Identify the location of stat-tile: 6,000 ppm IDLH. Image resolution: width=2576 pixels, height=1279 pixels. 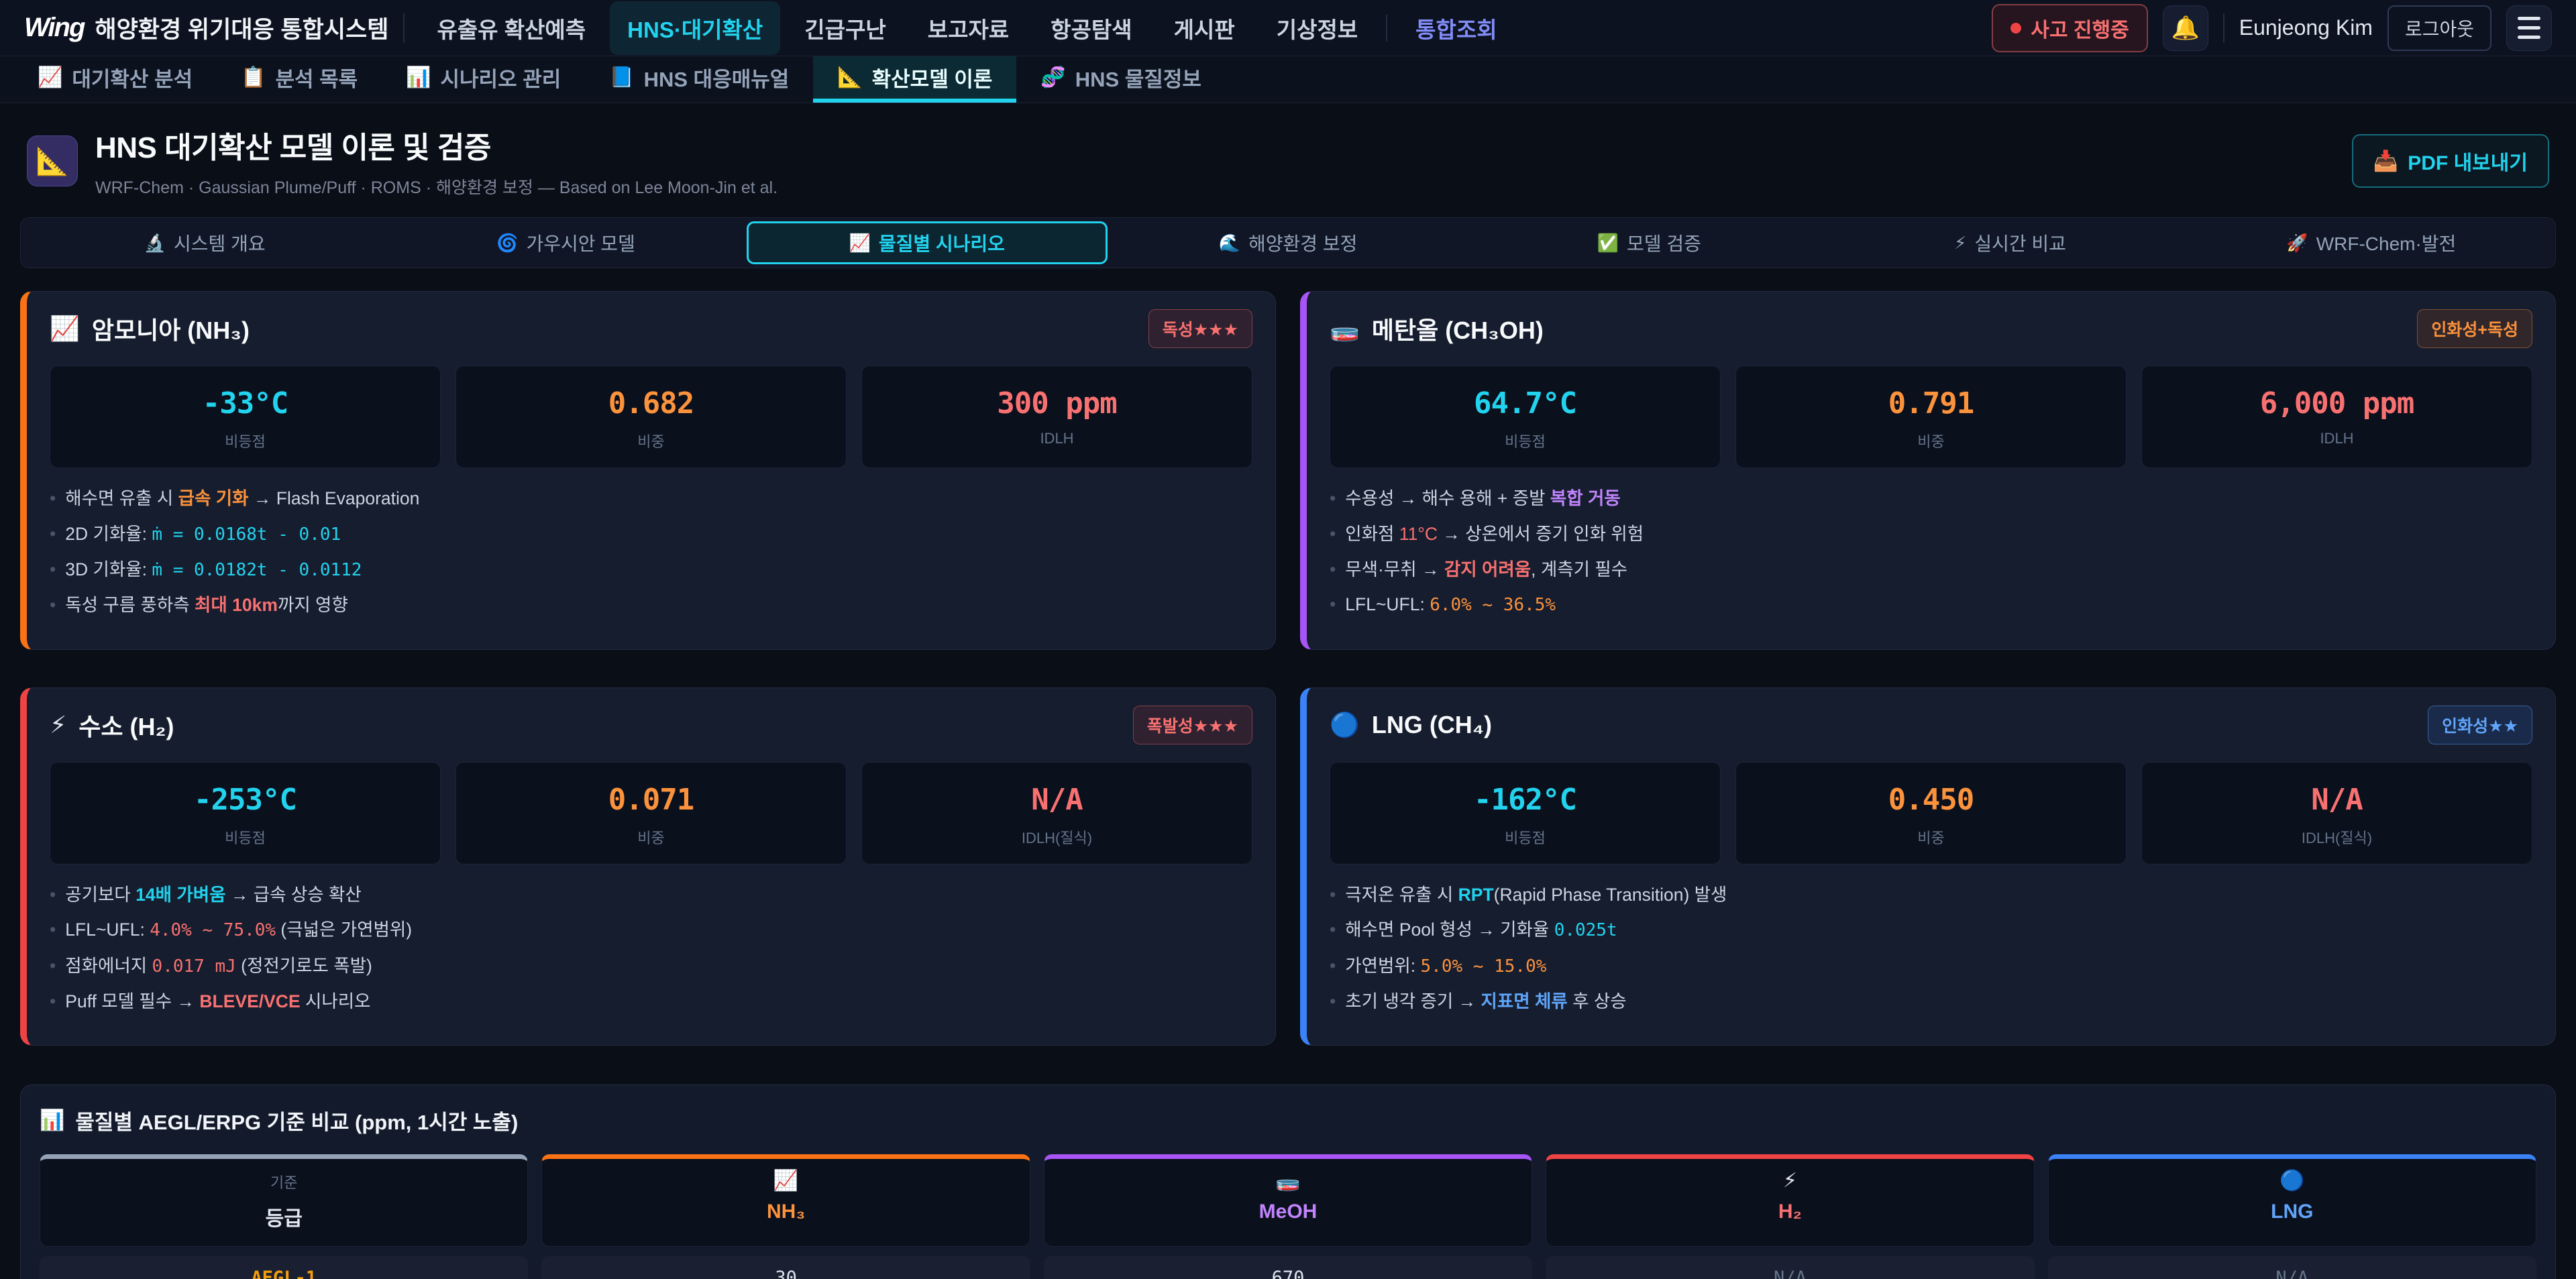
(2336, 417).